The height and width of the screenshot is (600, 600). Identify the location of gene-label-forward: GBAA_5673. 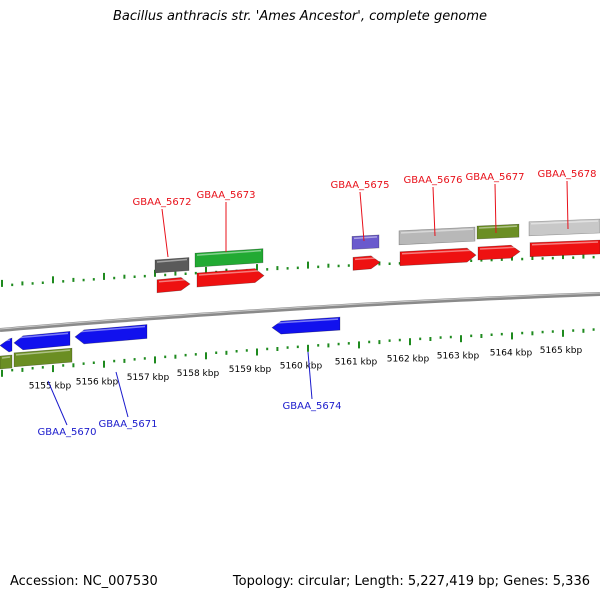
(225, 195).